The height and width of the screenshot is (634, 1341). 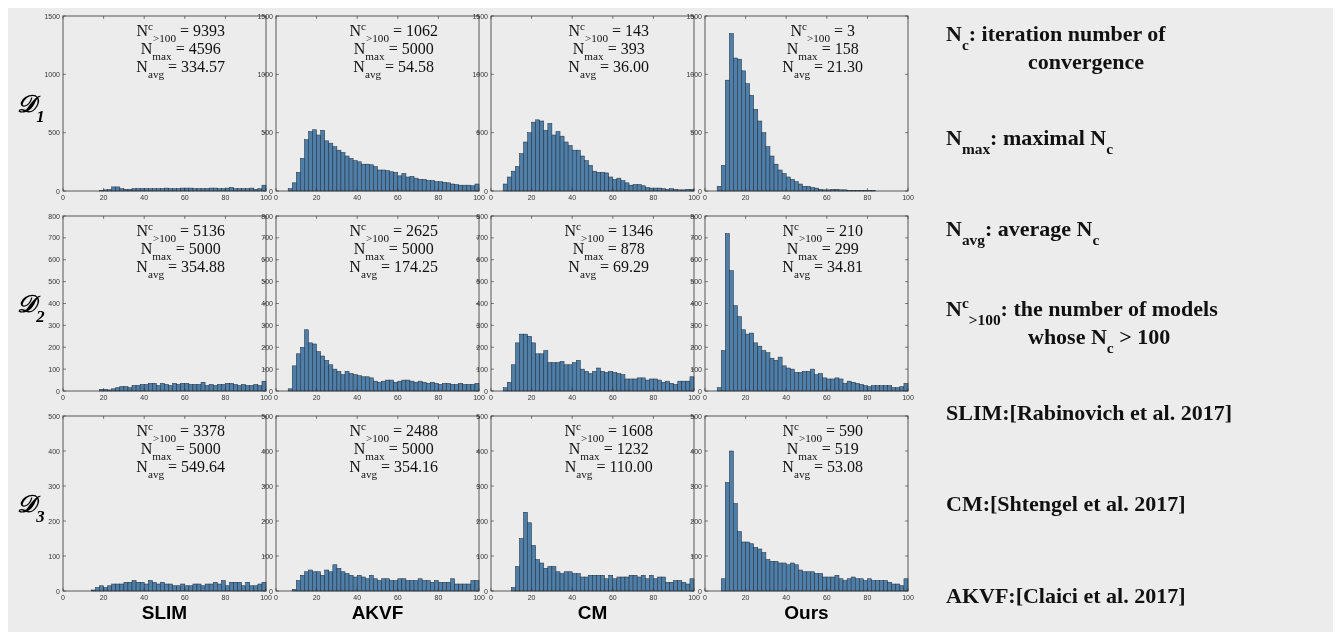 What do you see at coordinates (164, 612) in the screenshot?
I see `x-axis-title: SLIM` at bounding box center [164, 612].